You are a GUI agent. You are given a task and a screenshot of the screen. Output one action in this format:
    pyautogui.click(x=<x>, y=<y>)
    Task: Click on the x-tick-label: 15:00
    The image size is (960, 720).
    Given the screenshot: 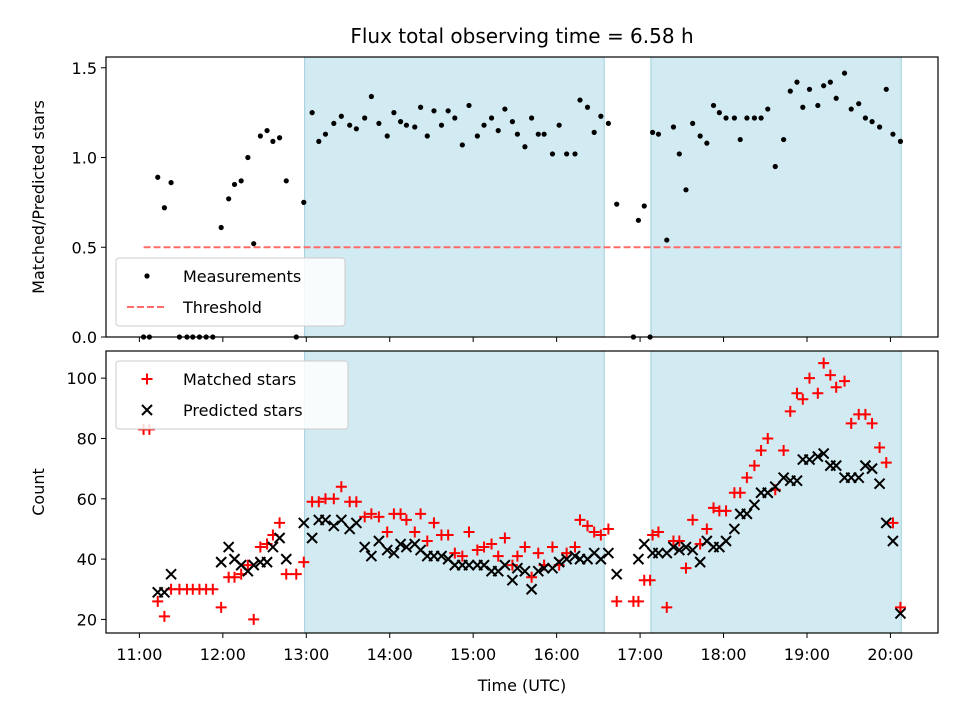 What is the action you would take?
    pyautogui.click(x=473, y=654)
    